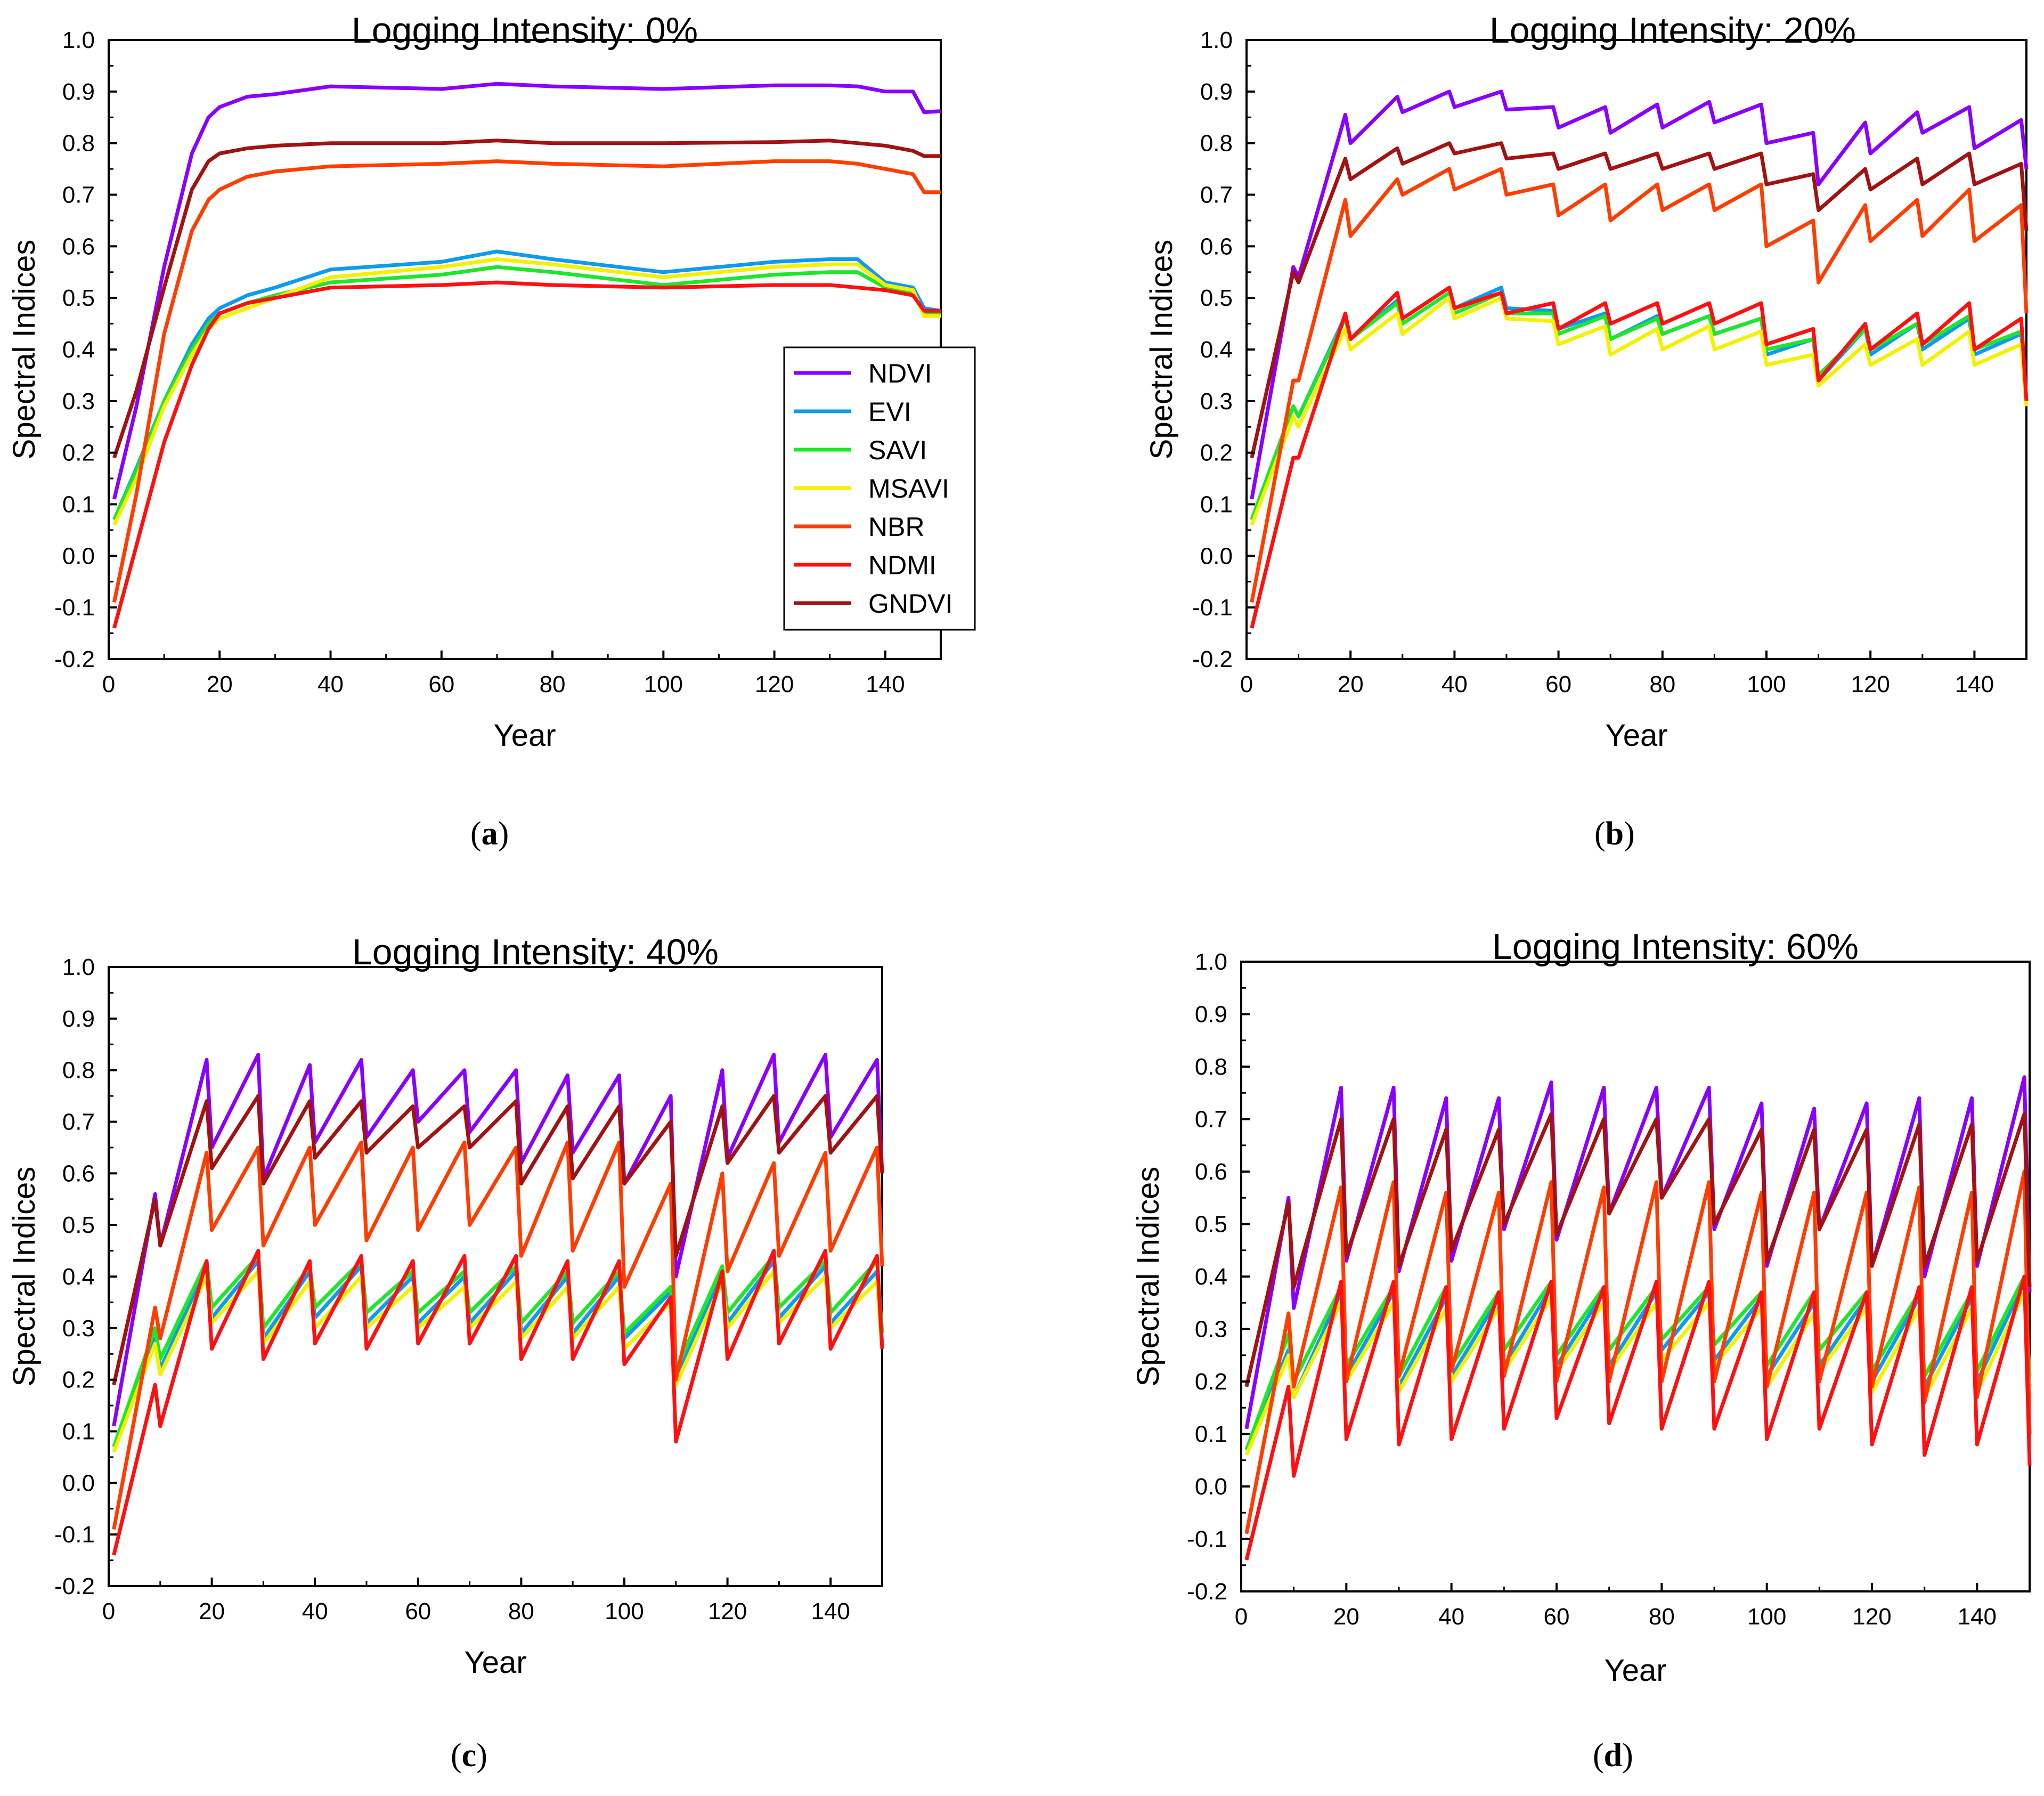 The image size is (2044, 1796). Describe the element at coordinates (78, 298) in the screenshot. I see `panel-a-ytick-label: 0.5` at that location.